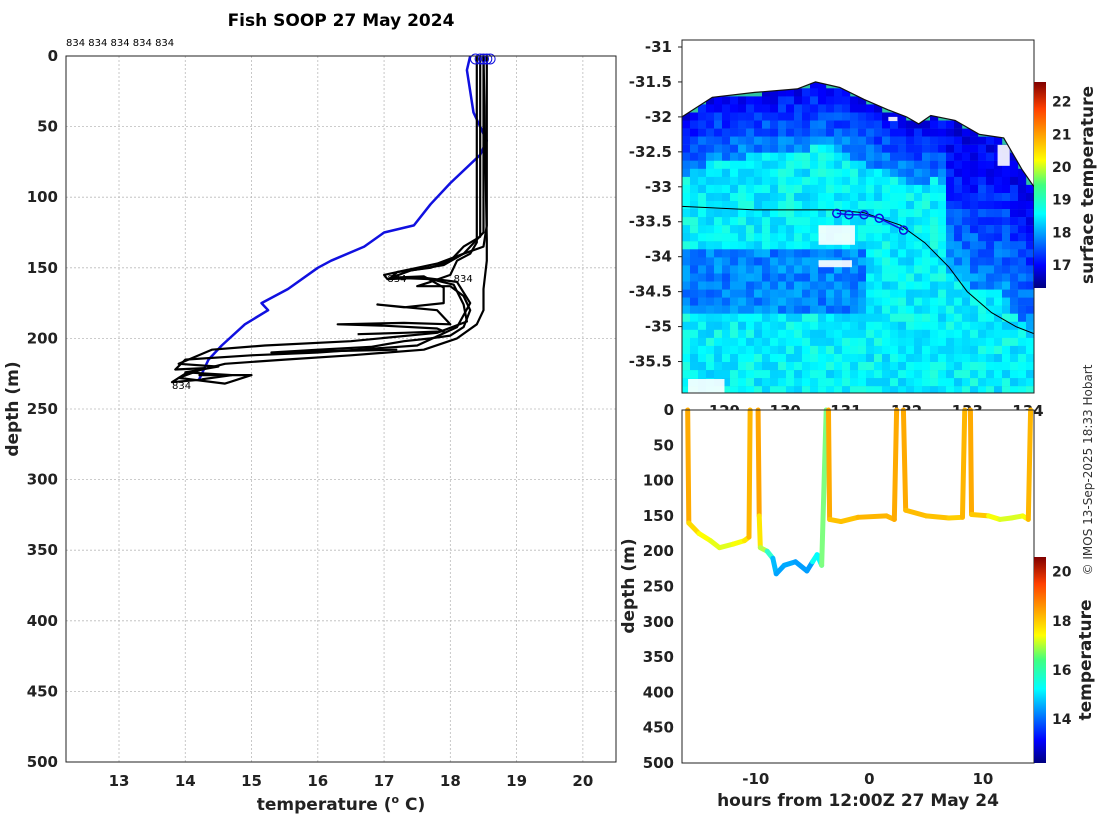  I want to click on x-axis-label: temperature (o C), so click(341, 804).